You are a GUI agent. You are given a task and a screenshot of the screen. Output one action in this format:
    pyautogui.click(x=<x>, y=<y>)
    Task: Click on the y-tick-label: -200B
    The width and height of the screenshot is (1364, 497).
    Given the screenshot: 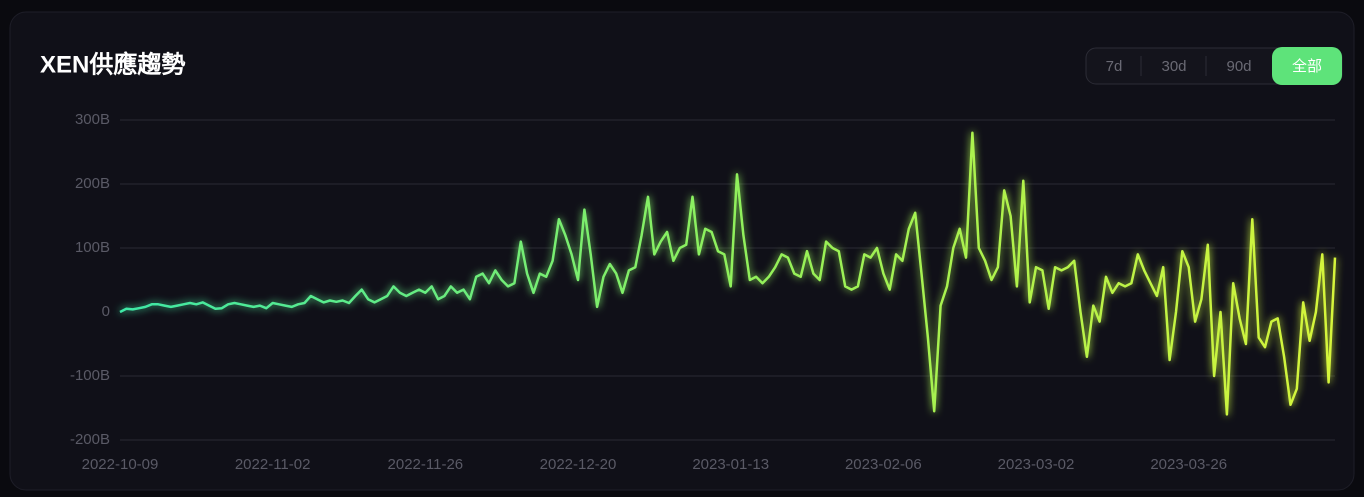 What is the action you would take?
    pyautogui.click(x=90, y=439)
    